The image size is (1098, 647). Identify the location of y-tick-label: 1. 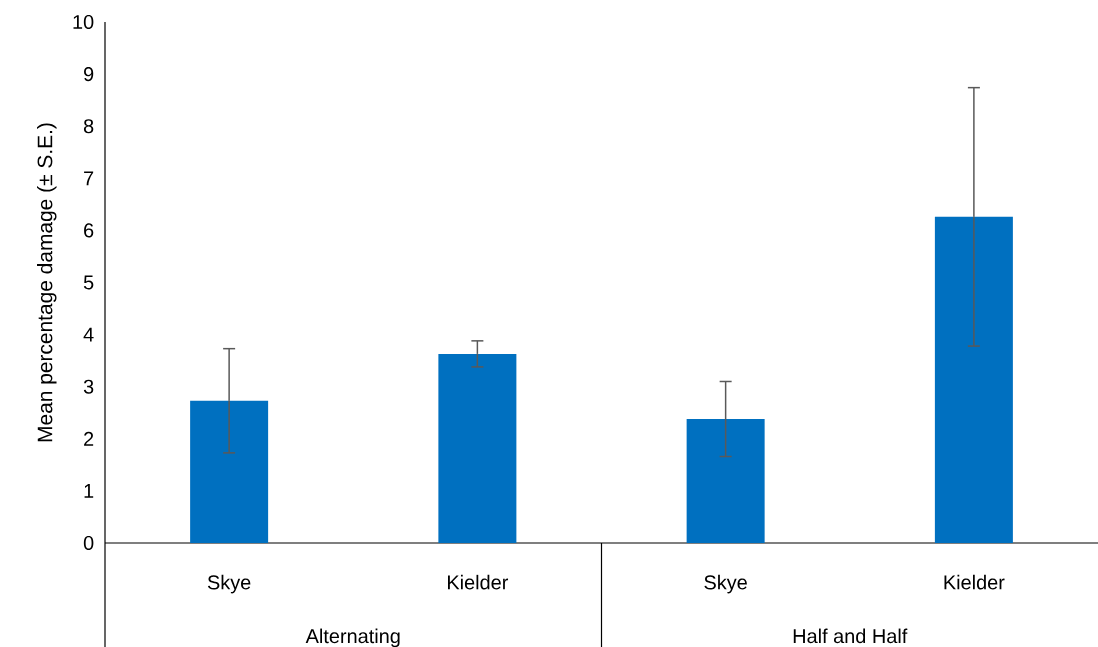
(89, 491).